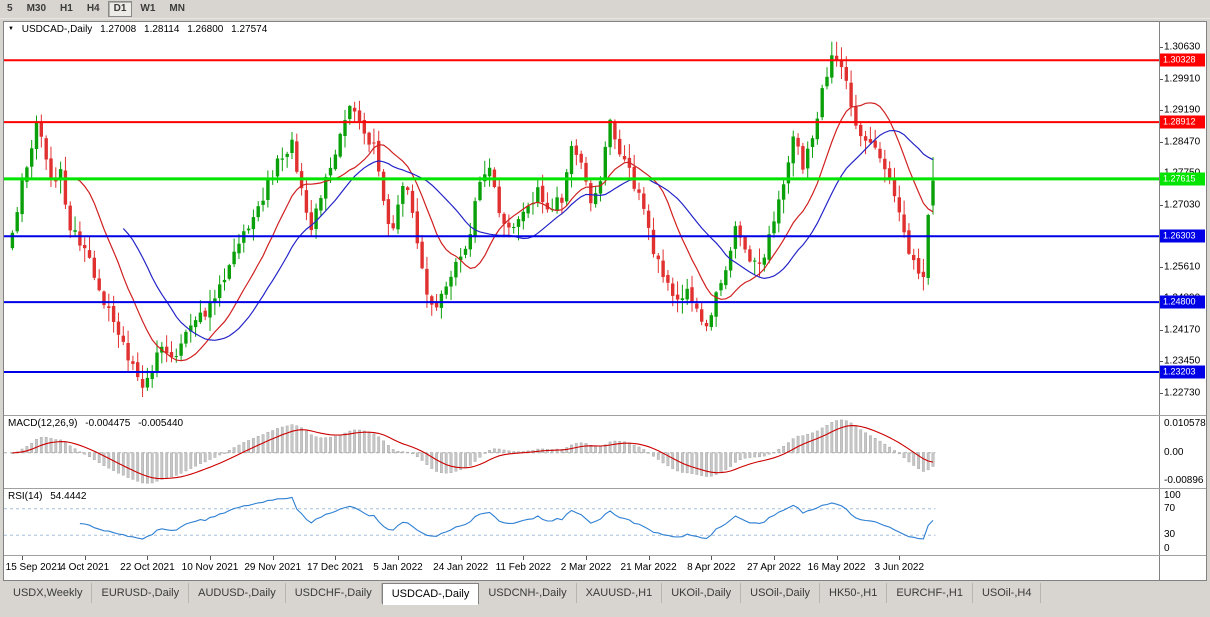 The height and width of the screenshot is (617, 1210). I want to click on date-label: 24 Jan 2022, so click(461, 567).